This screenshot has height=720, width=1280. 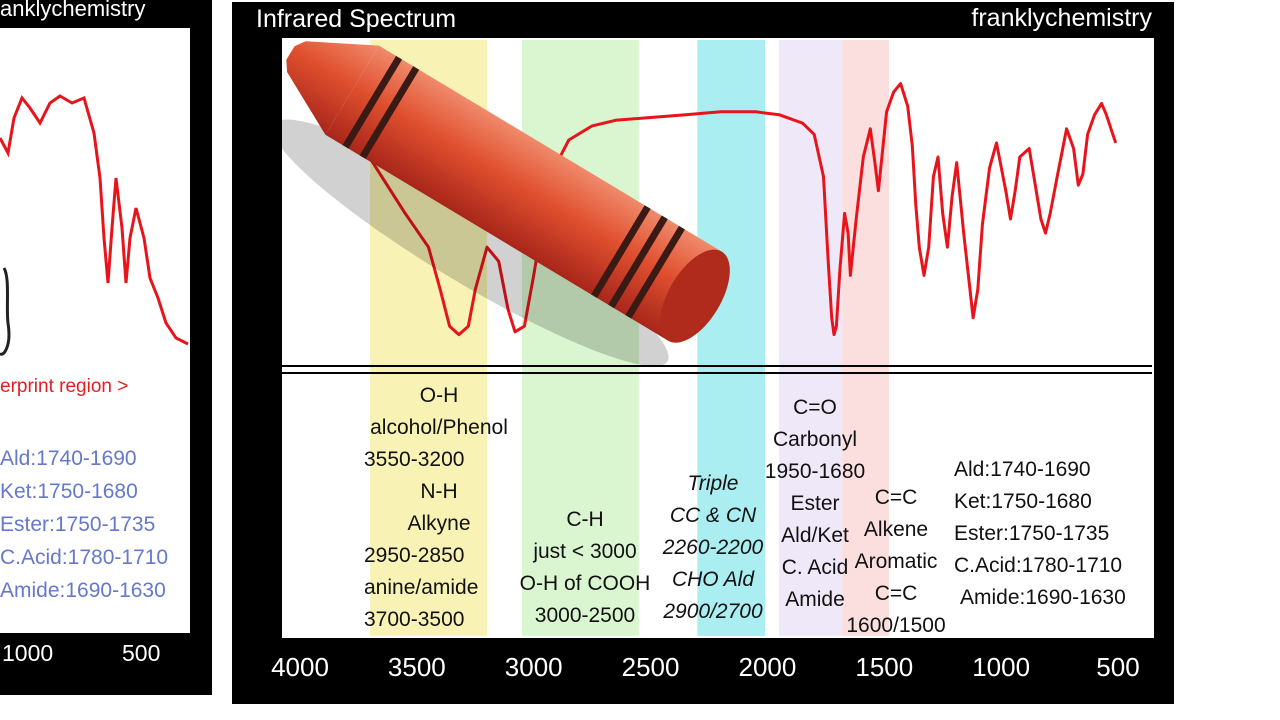 What do you see at coordinates (300, 667) in the screenshot?
I see `x-tick-label: 4000` at bounding box center [300, 667].